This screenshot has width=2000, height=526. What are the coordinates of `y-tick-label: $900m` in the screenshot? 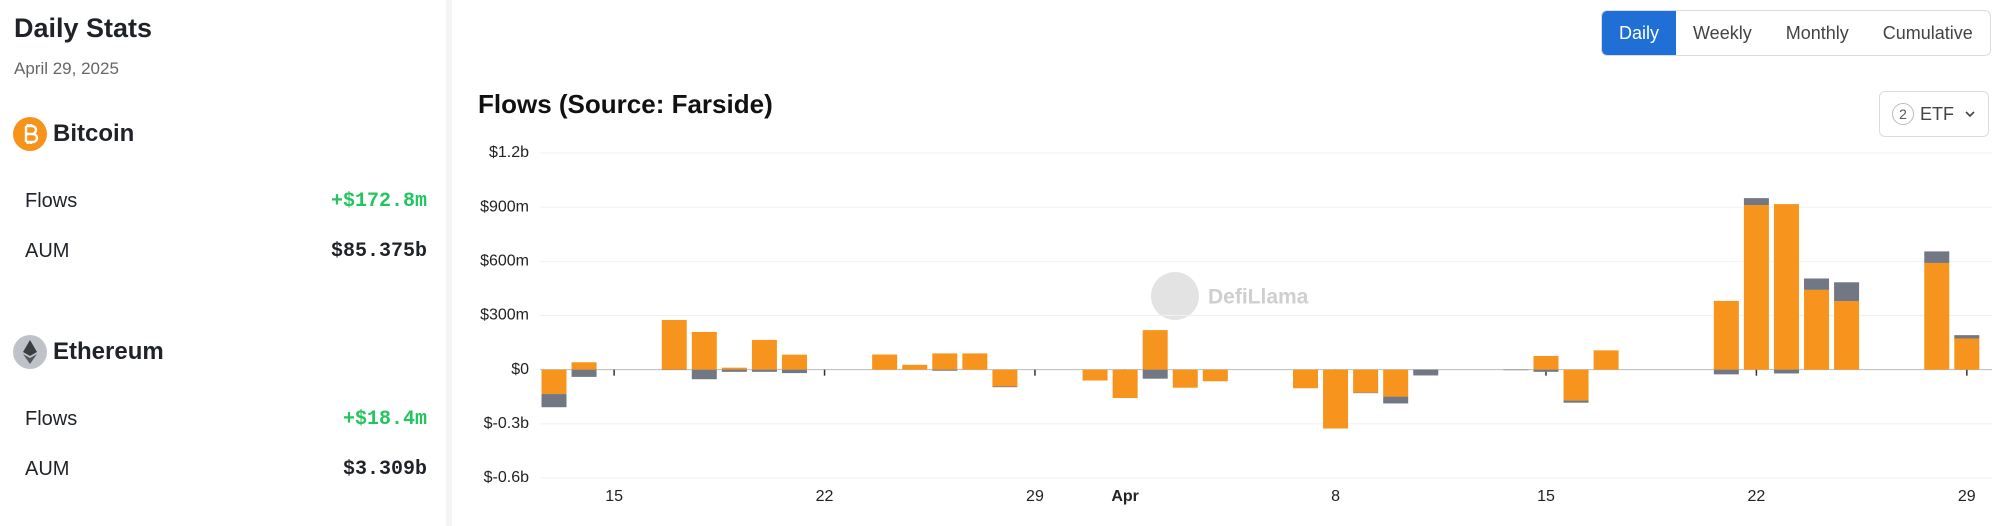 It's located at (504, 206).